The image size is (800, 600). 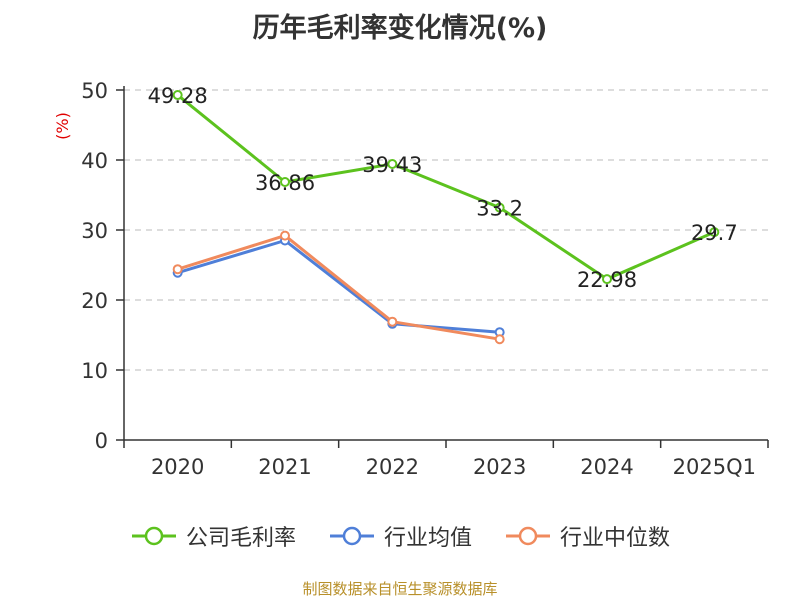 I want to click on legend-label-gross-margin: 公司毛利率, so click(x=240, y=538).